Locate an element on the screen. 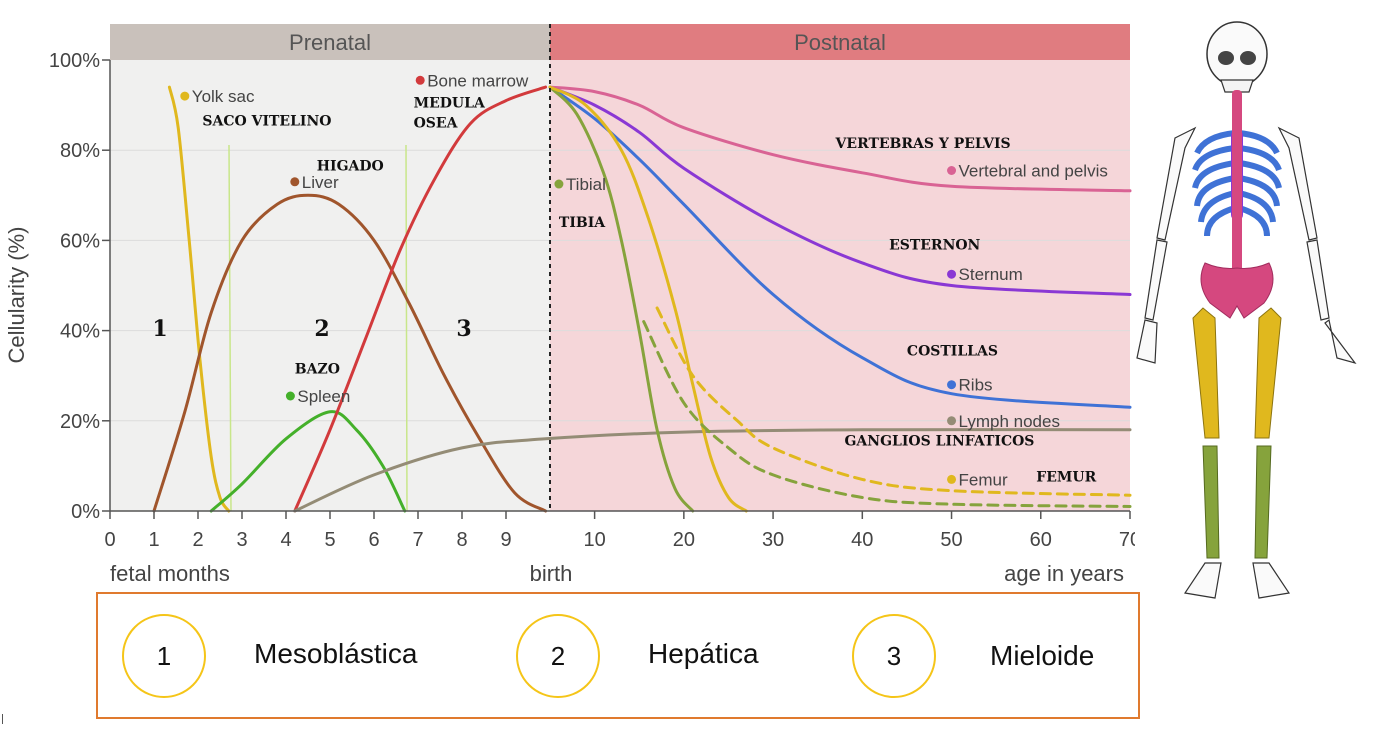  series-line-femur is located at coordinates (648, 299).